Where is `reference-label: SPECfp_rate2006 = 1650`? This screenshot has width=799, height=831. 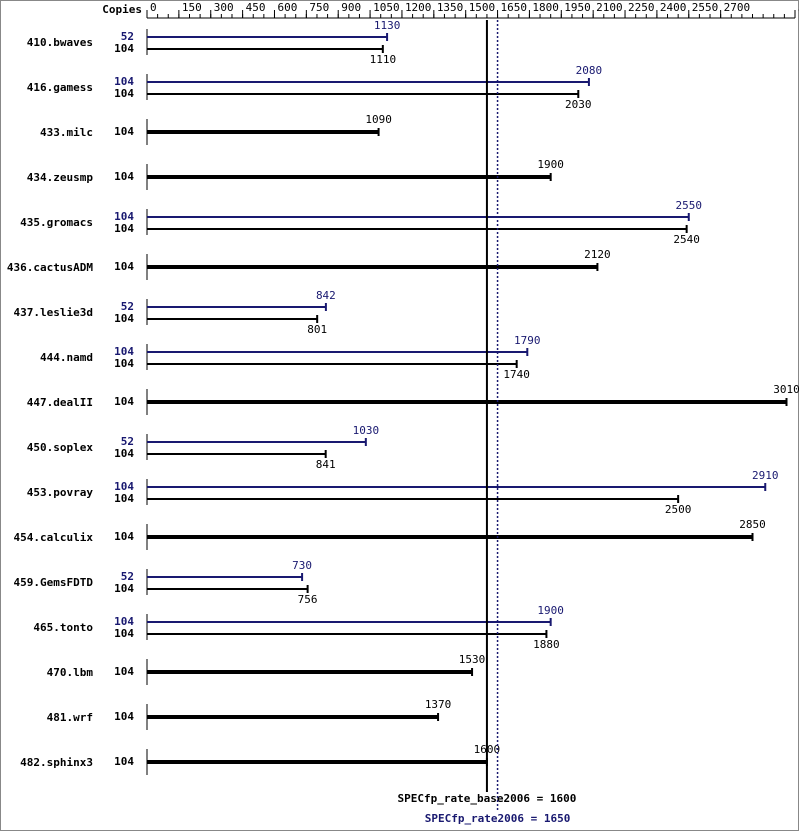 reference-label: SPECfp_rate2006 = 1650 is located at coordinates (498, 818).